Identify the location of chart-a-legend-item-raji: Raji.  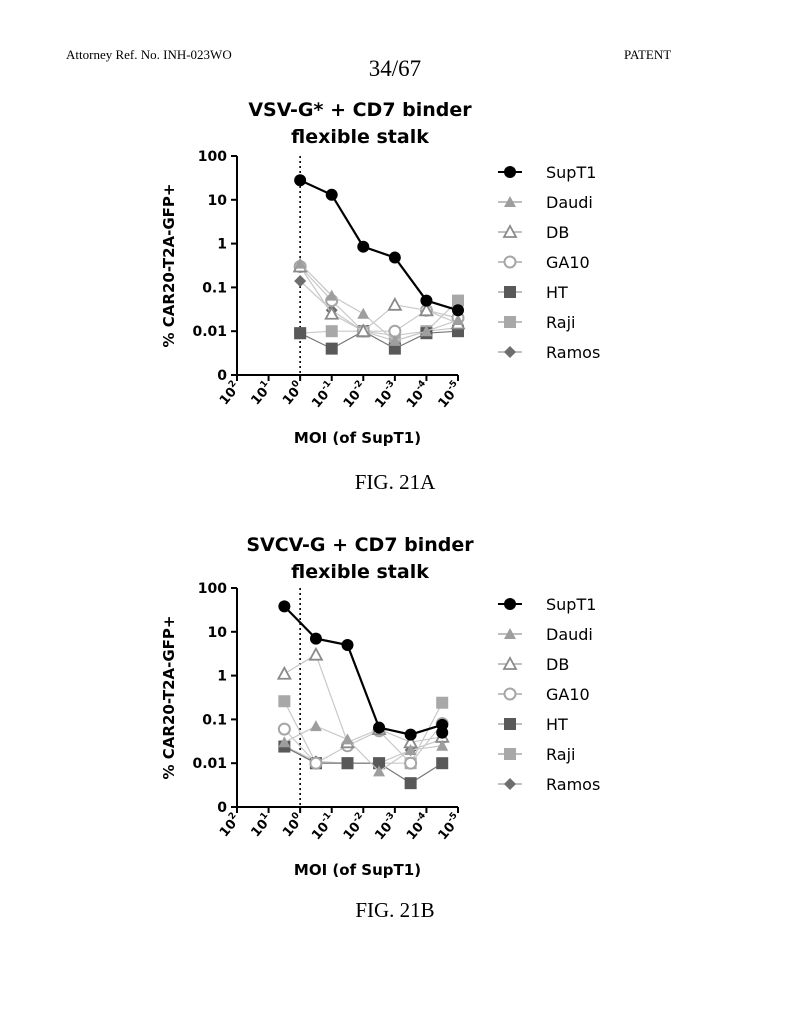
(536, 322).